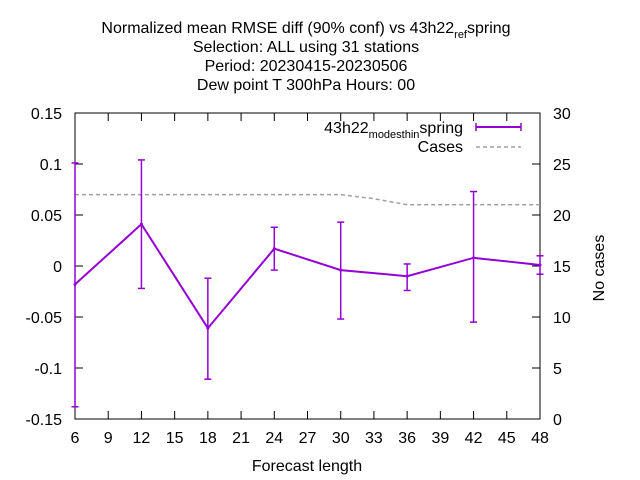 This screenshot has width=640, height=480. Describe the element at coordinates (562, 165) in the screenshot. I see `y2-tick-label: 25` at that location.